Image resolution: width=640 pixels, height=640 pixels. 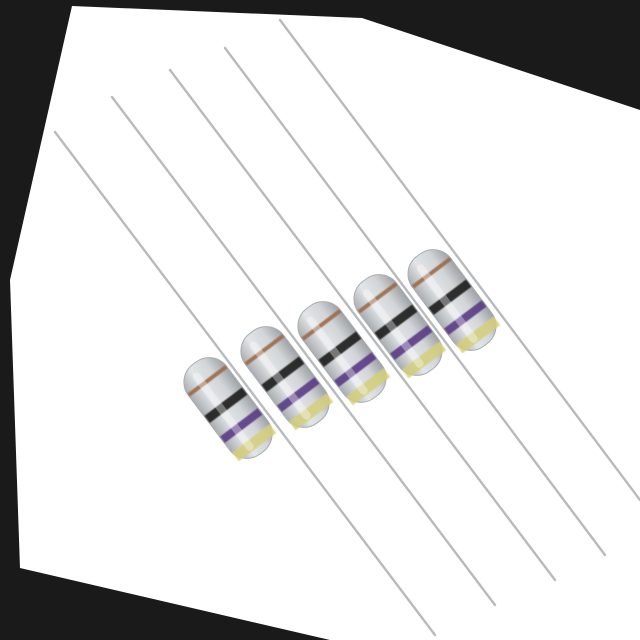 I want to click on resistor-2-brown-band, so click(x=264, y=350).